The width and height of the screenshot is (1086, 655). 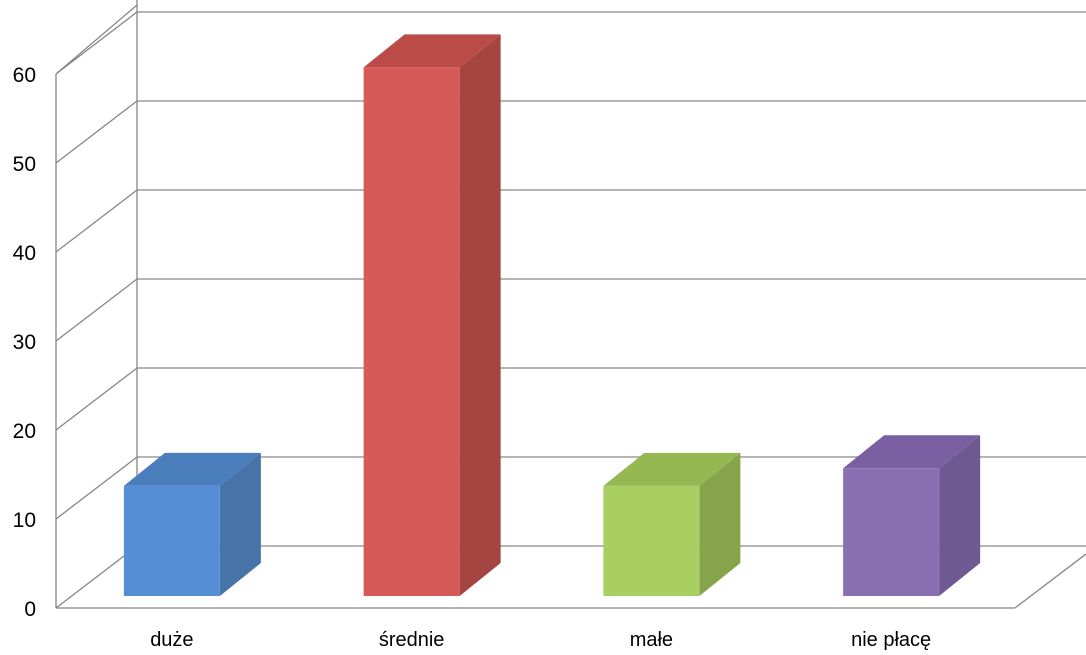 What do you see at coordinates (24, 431) in the screenshot?
I see `y-tick-label: 20` at bounding box center [24, 431].